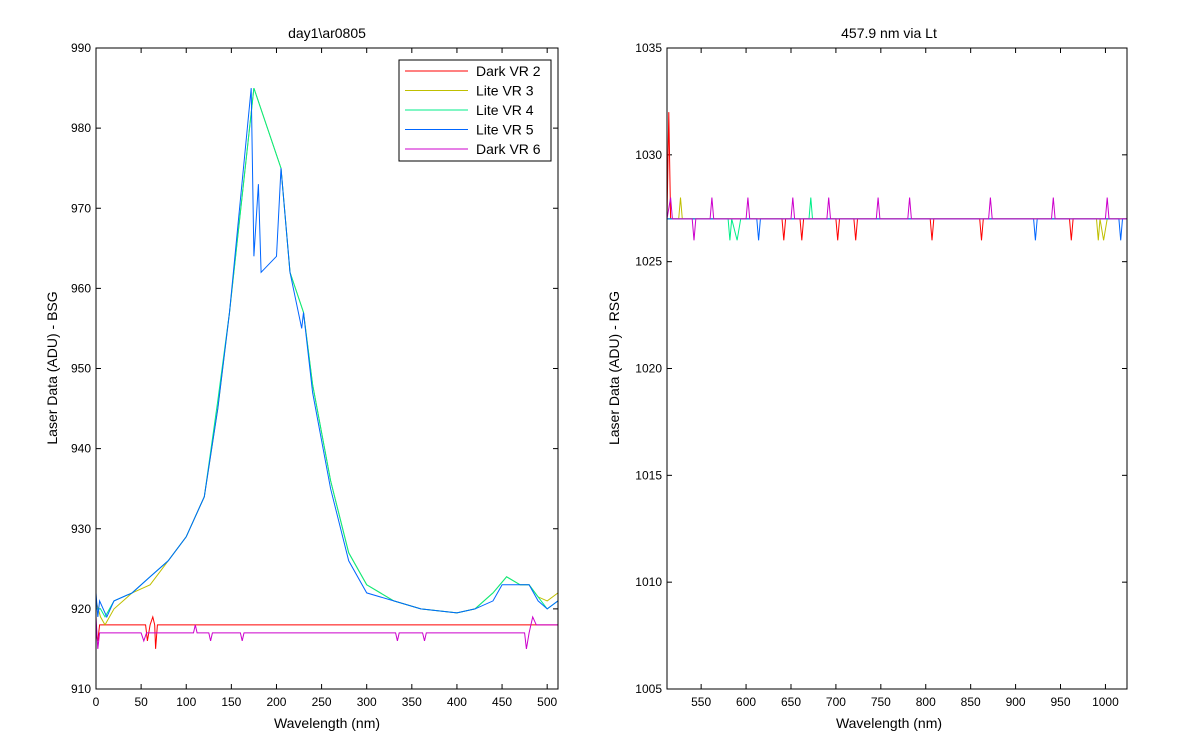  Describe the element at coordinates (81, 288) in the screenshot. I see `left-y-tick-label: 960` at that location.